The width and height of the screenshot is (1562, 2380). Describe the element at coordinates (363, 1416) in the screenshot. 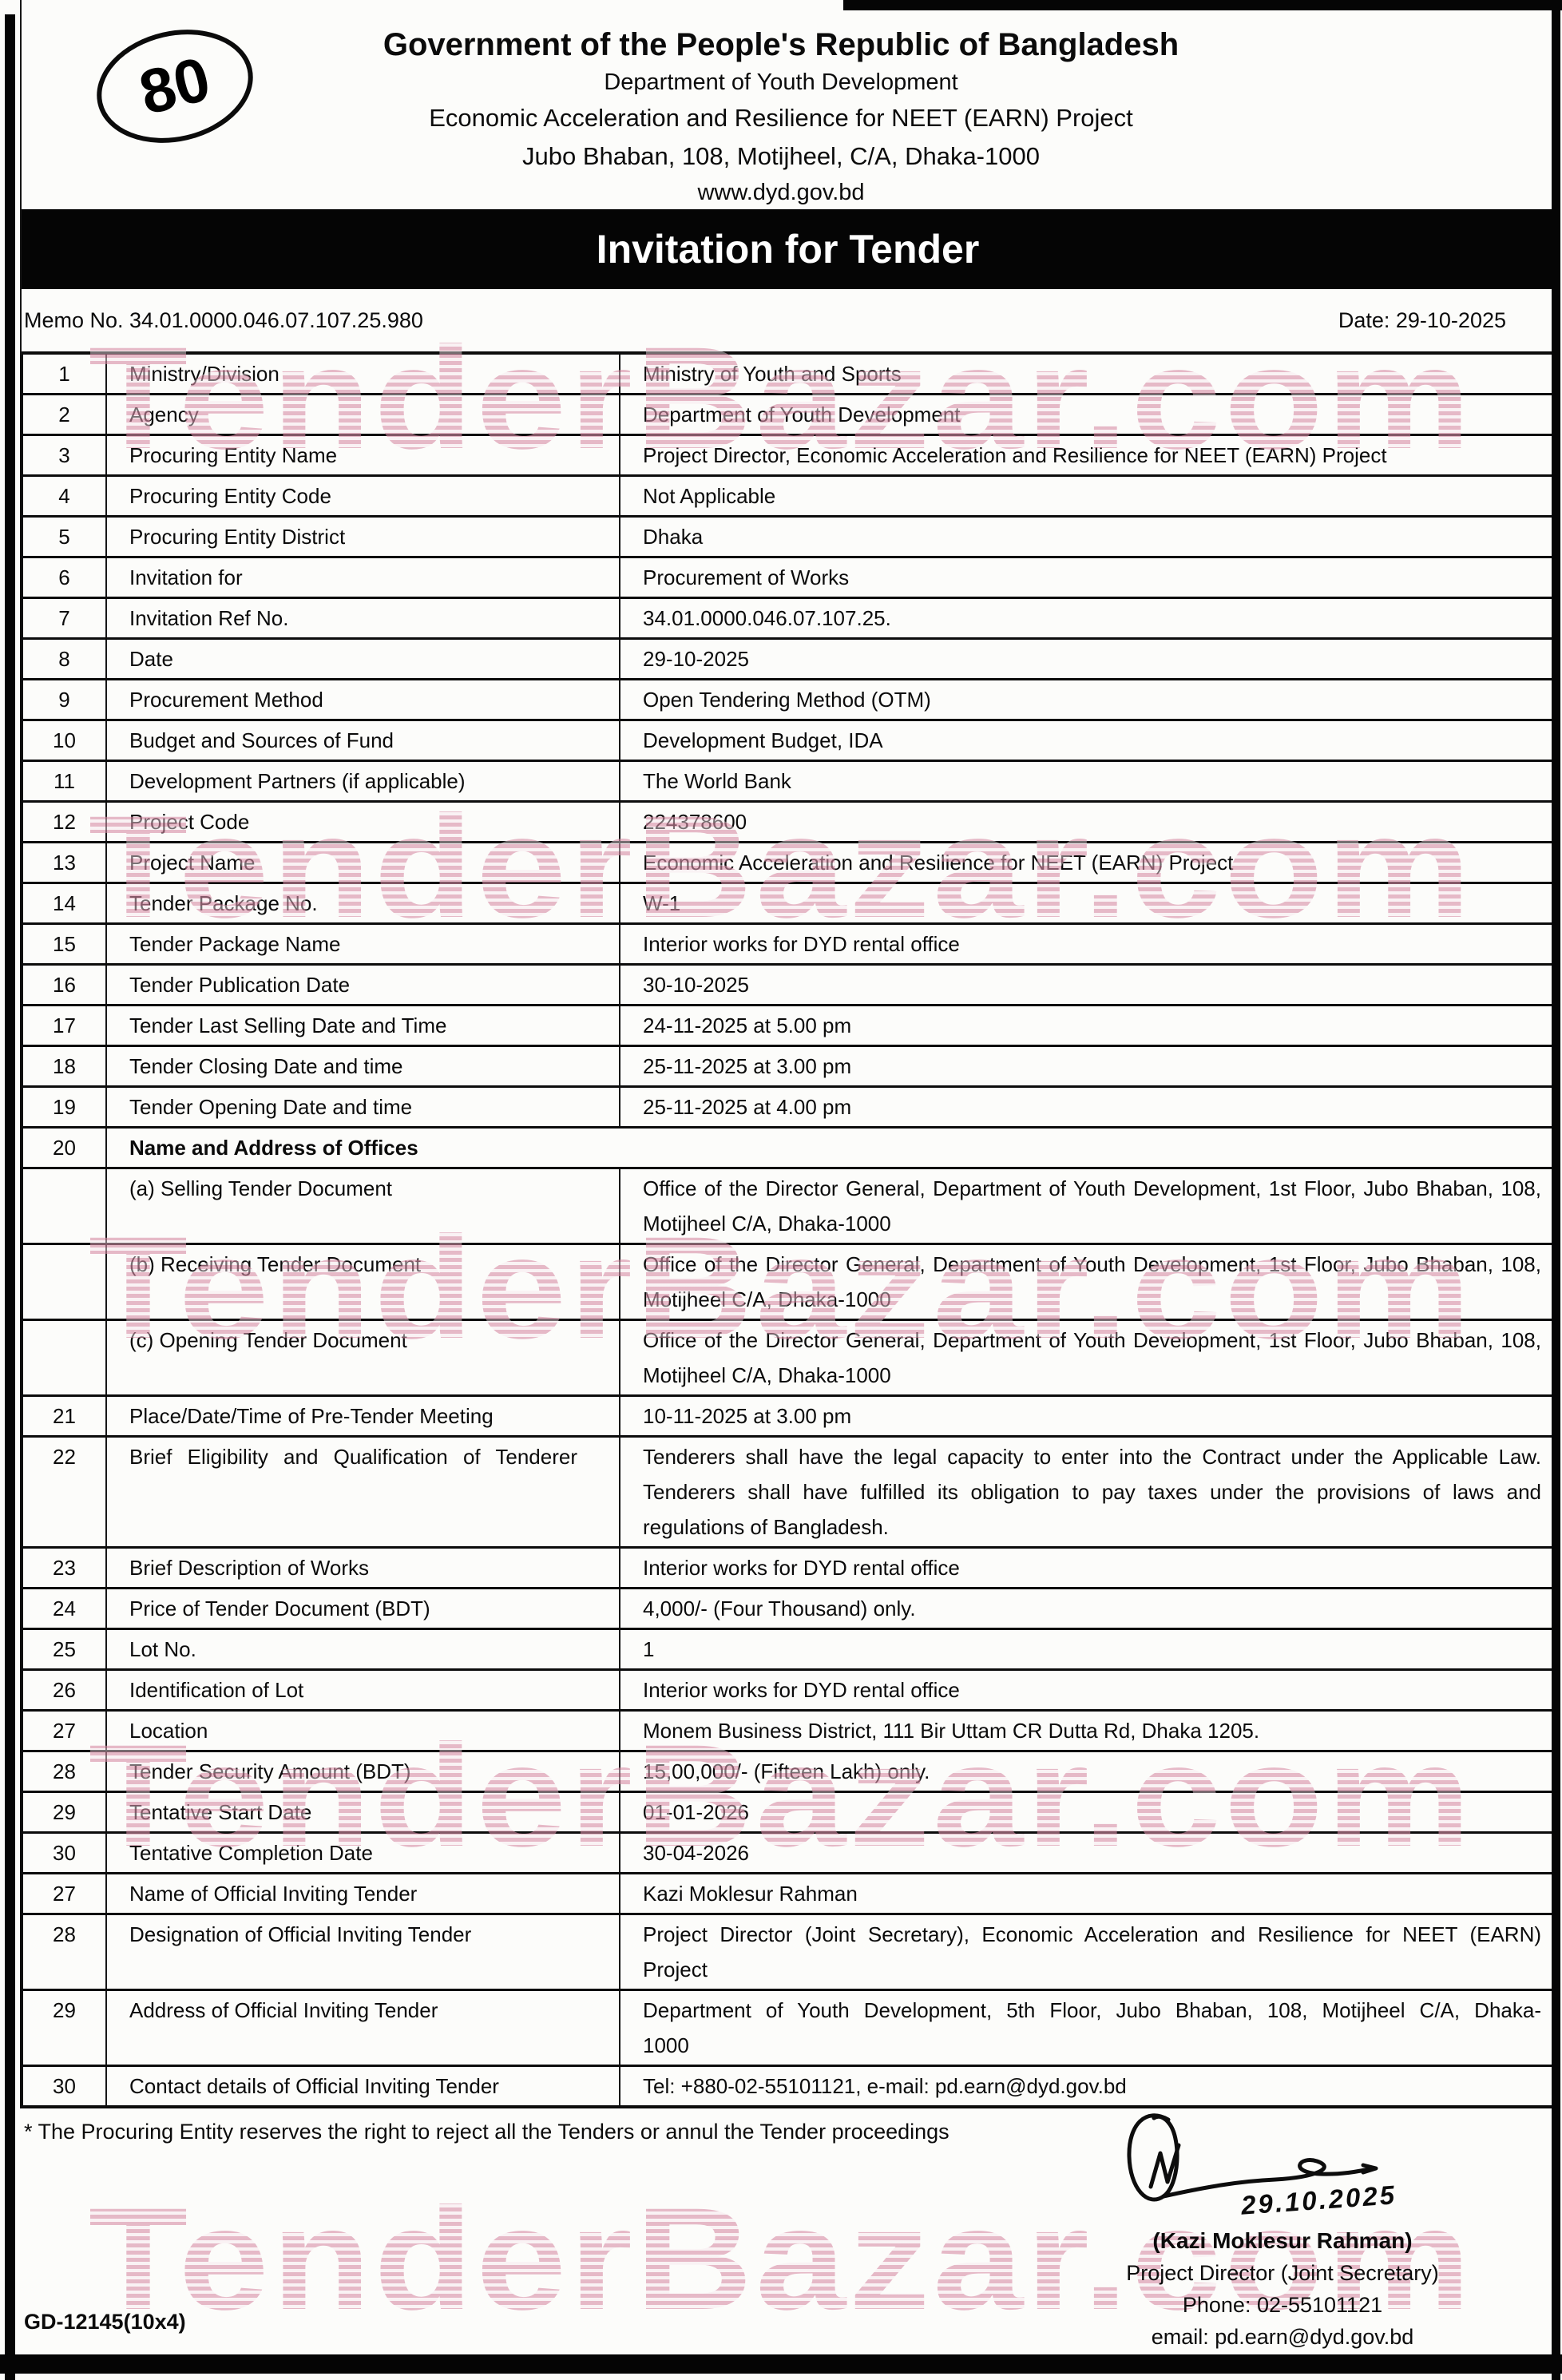

I see `row-label: Place/Date/Time of Pre-Tender Meeting` at that location.